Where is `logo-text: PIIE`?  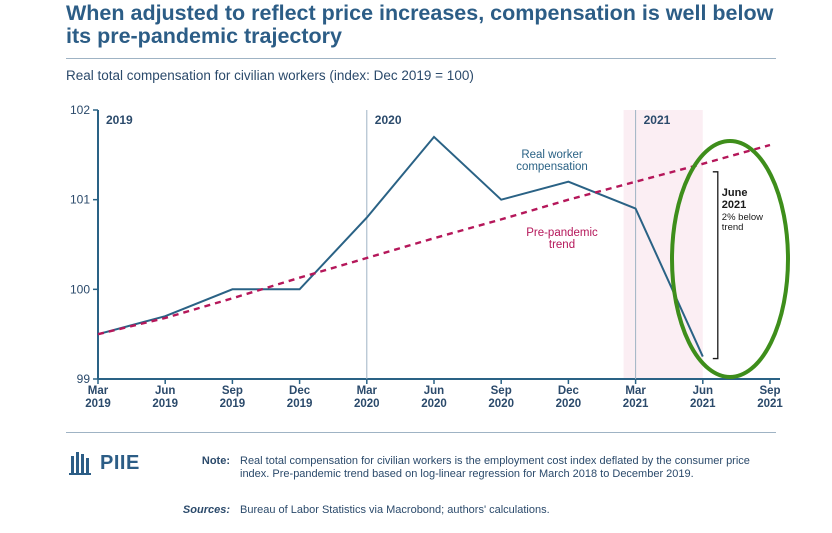 logo-text: PIIE is located at coordinates (120, 462).